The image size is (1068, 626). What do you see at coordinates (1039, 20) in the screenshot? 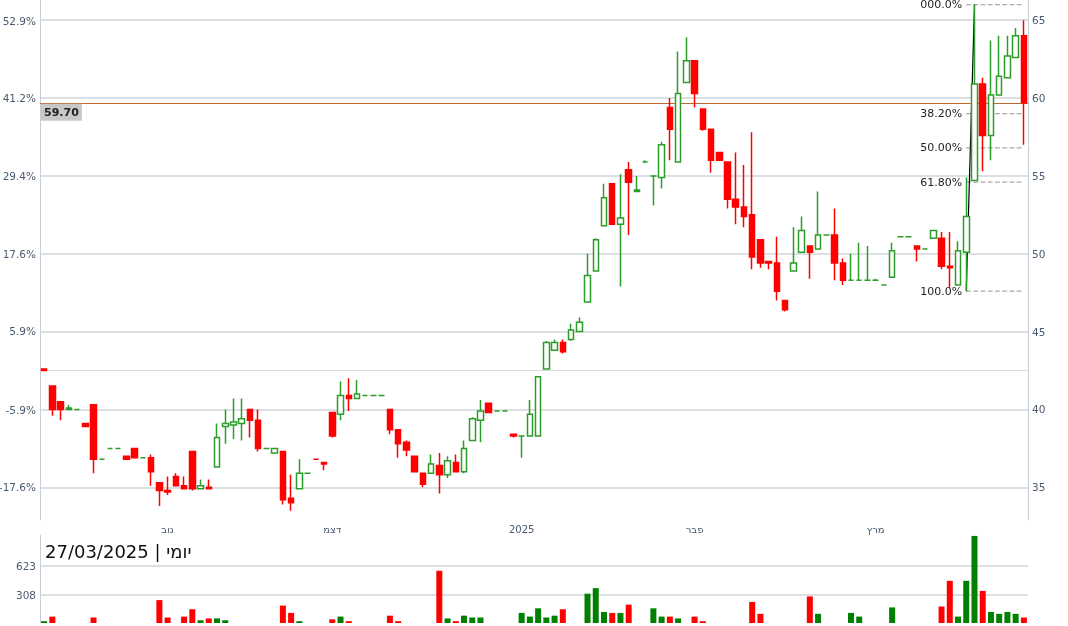
I see `y-tick-label: 65` at bounding box center [1039, 20].